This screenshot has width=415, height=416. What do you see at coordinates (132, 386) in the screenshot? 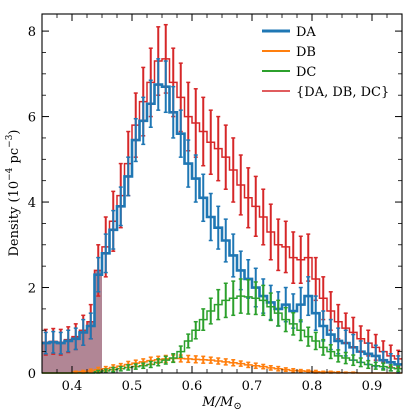
I see `x-tick-label: 0.5` at bounding box center [132, 386].